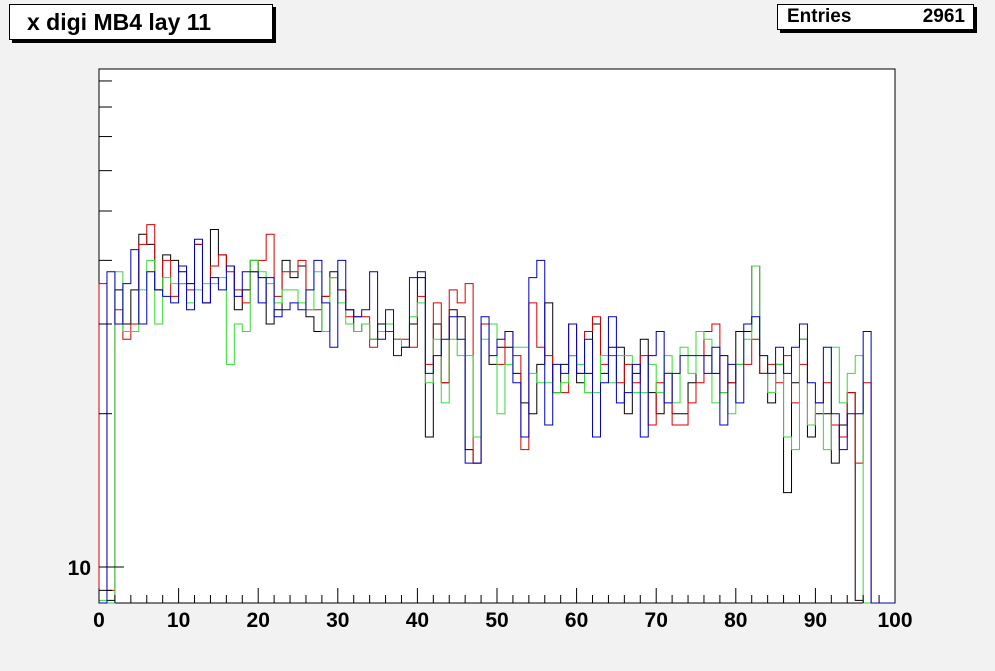 The image size is (995, 671). What do you see at coordinates (875, 17) in the screenshot?
I see `stats-box: Entries 2961` at bounding box center [875, 17].